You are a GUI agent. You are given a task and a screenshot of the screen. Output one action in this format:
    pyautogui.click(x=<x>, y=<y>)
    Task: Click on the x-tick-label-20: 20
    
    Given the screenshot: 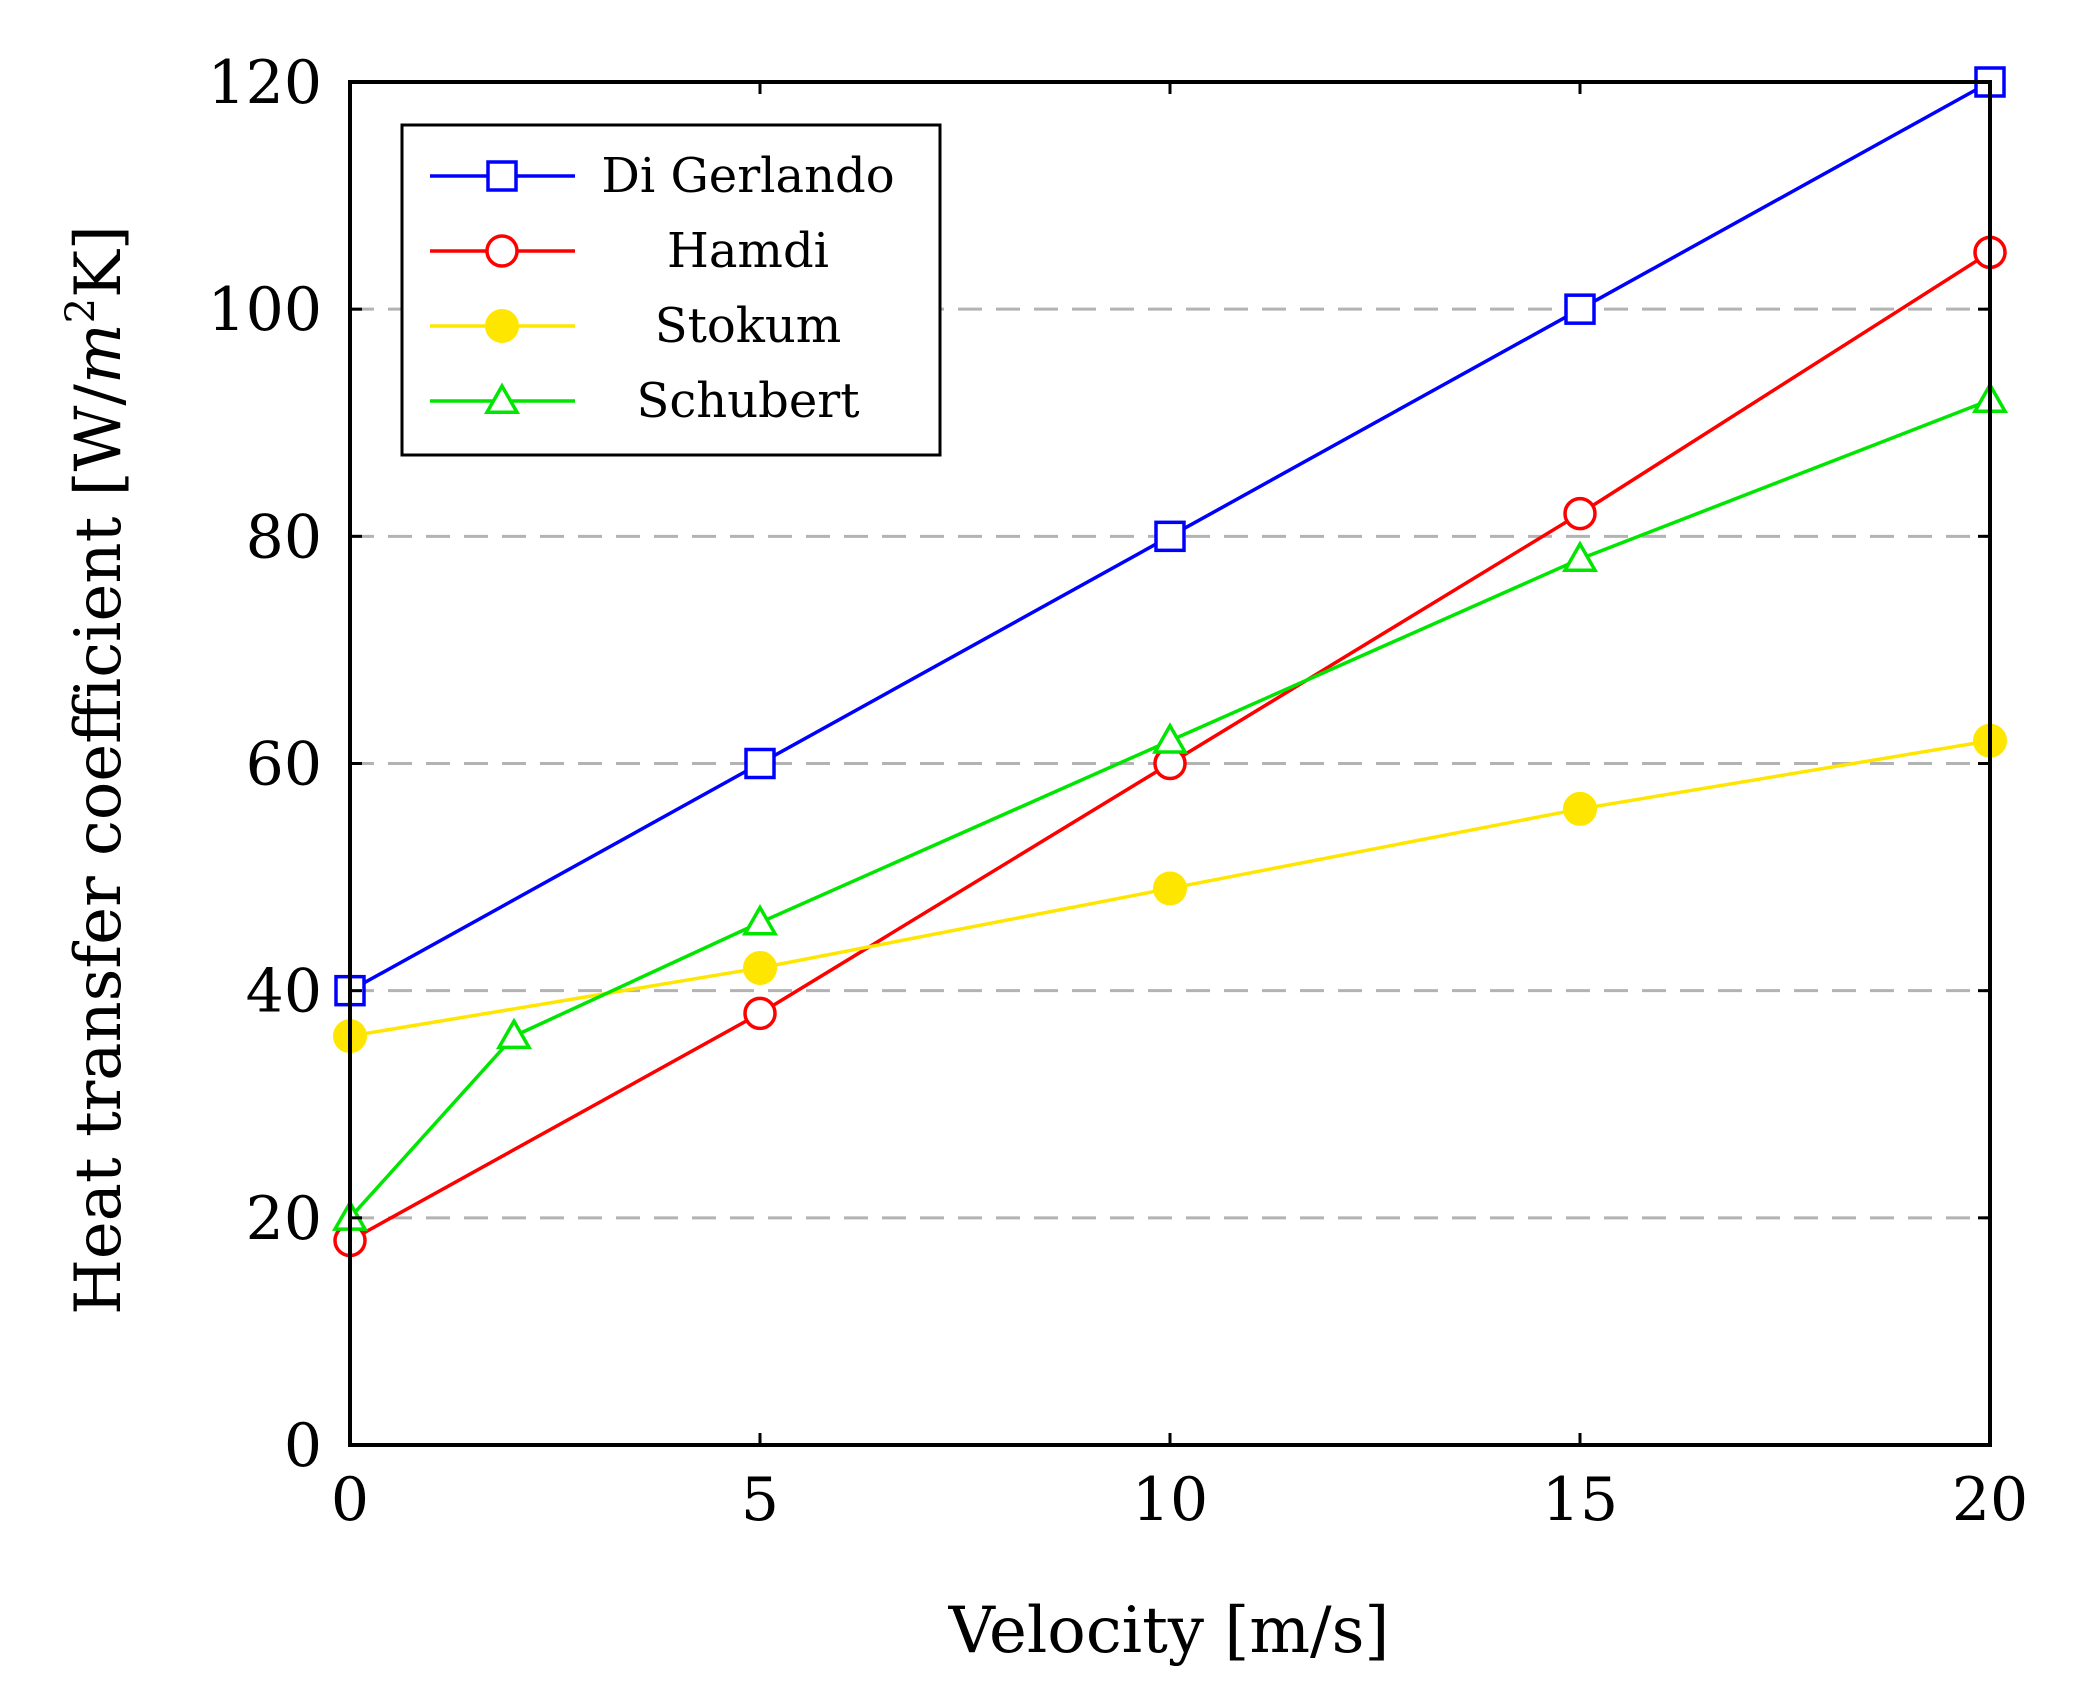 What is the action you would take?
    pyautogui.click(x=1990, y=1500)
    